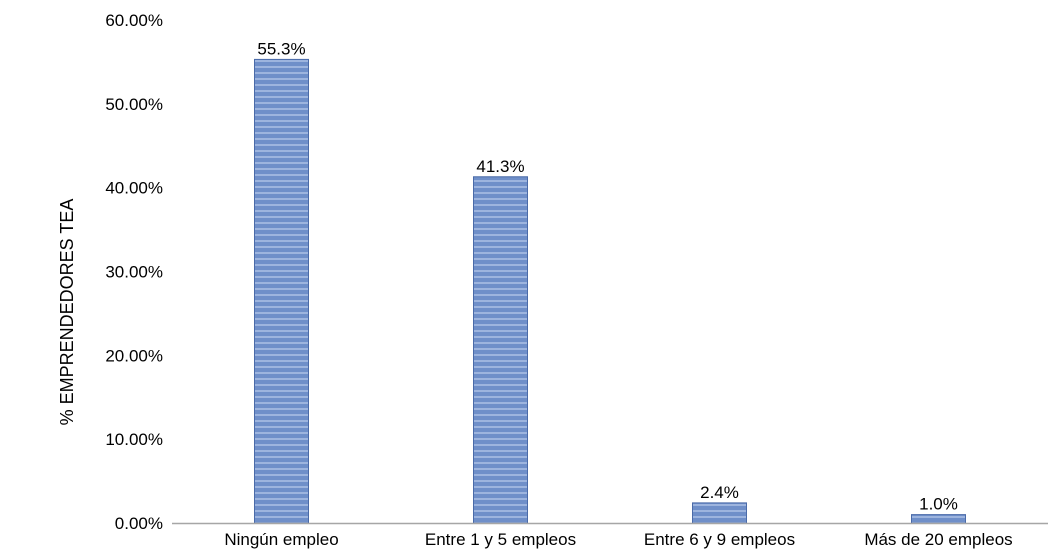 The image size is (1053, 551). Describe the element at coordinates (67, 312) in the screenshot. I see `y-axis-title: % EMPRENDEDORES TEA` at that location.